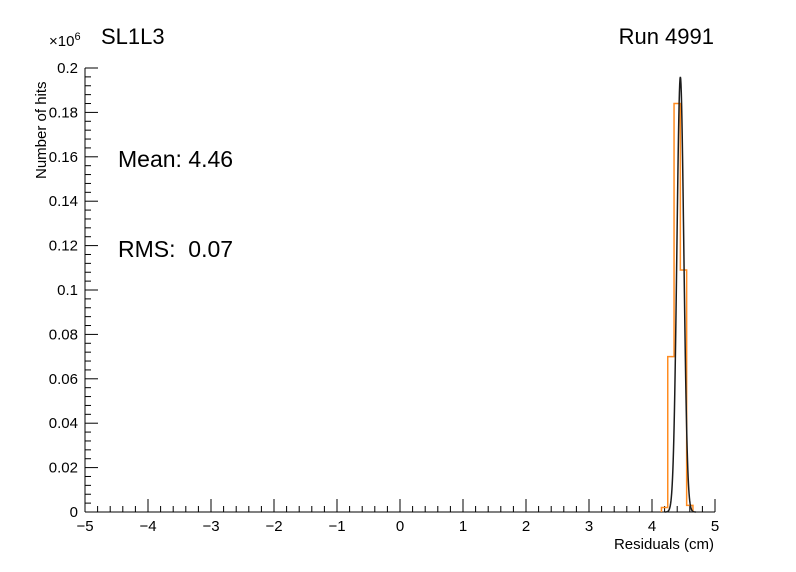 The height and width of the screenshot is (572, 796). I want to click on svg-text: 0.2, so click(67, 68).